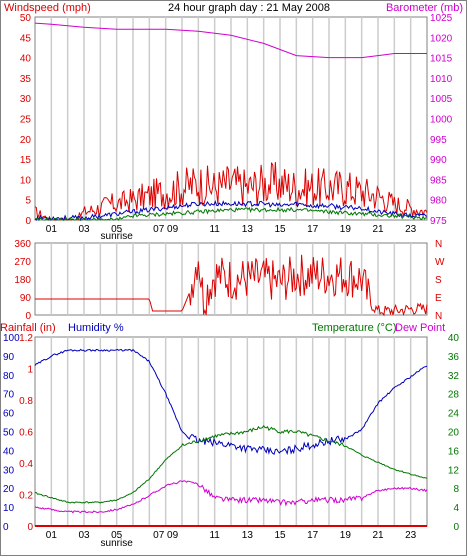 The width and height of the screenshot is (467, 556). What do you see at coordinates (117, 535) in the screenshot?
I see `panel-2-x-tick-label: 05` at bounding box center [117, 535].